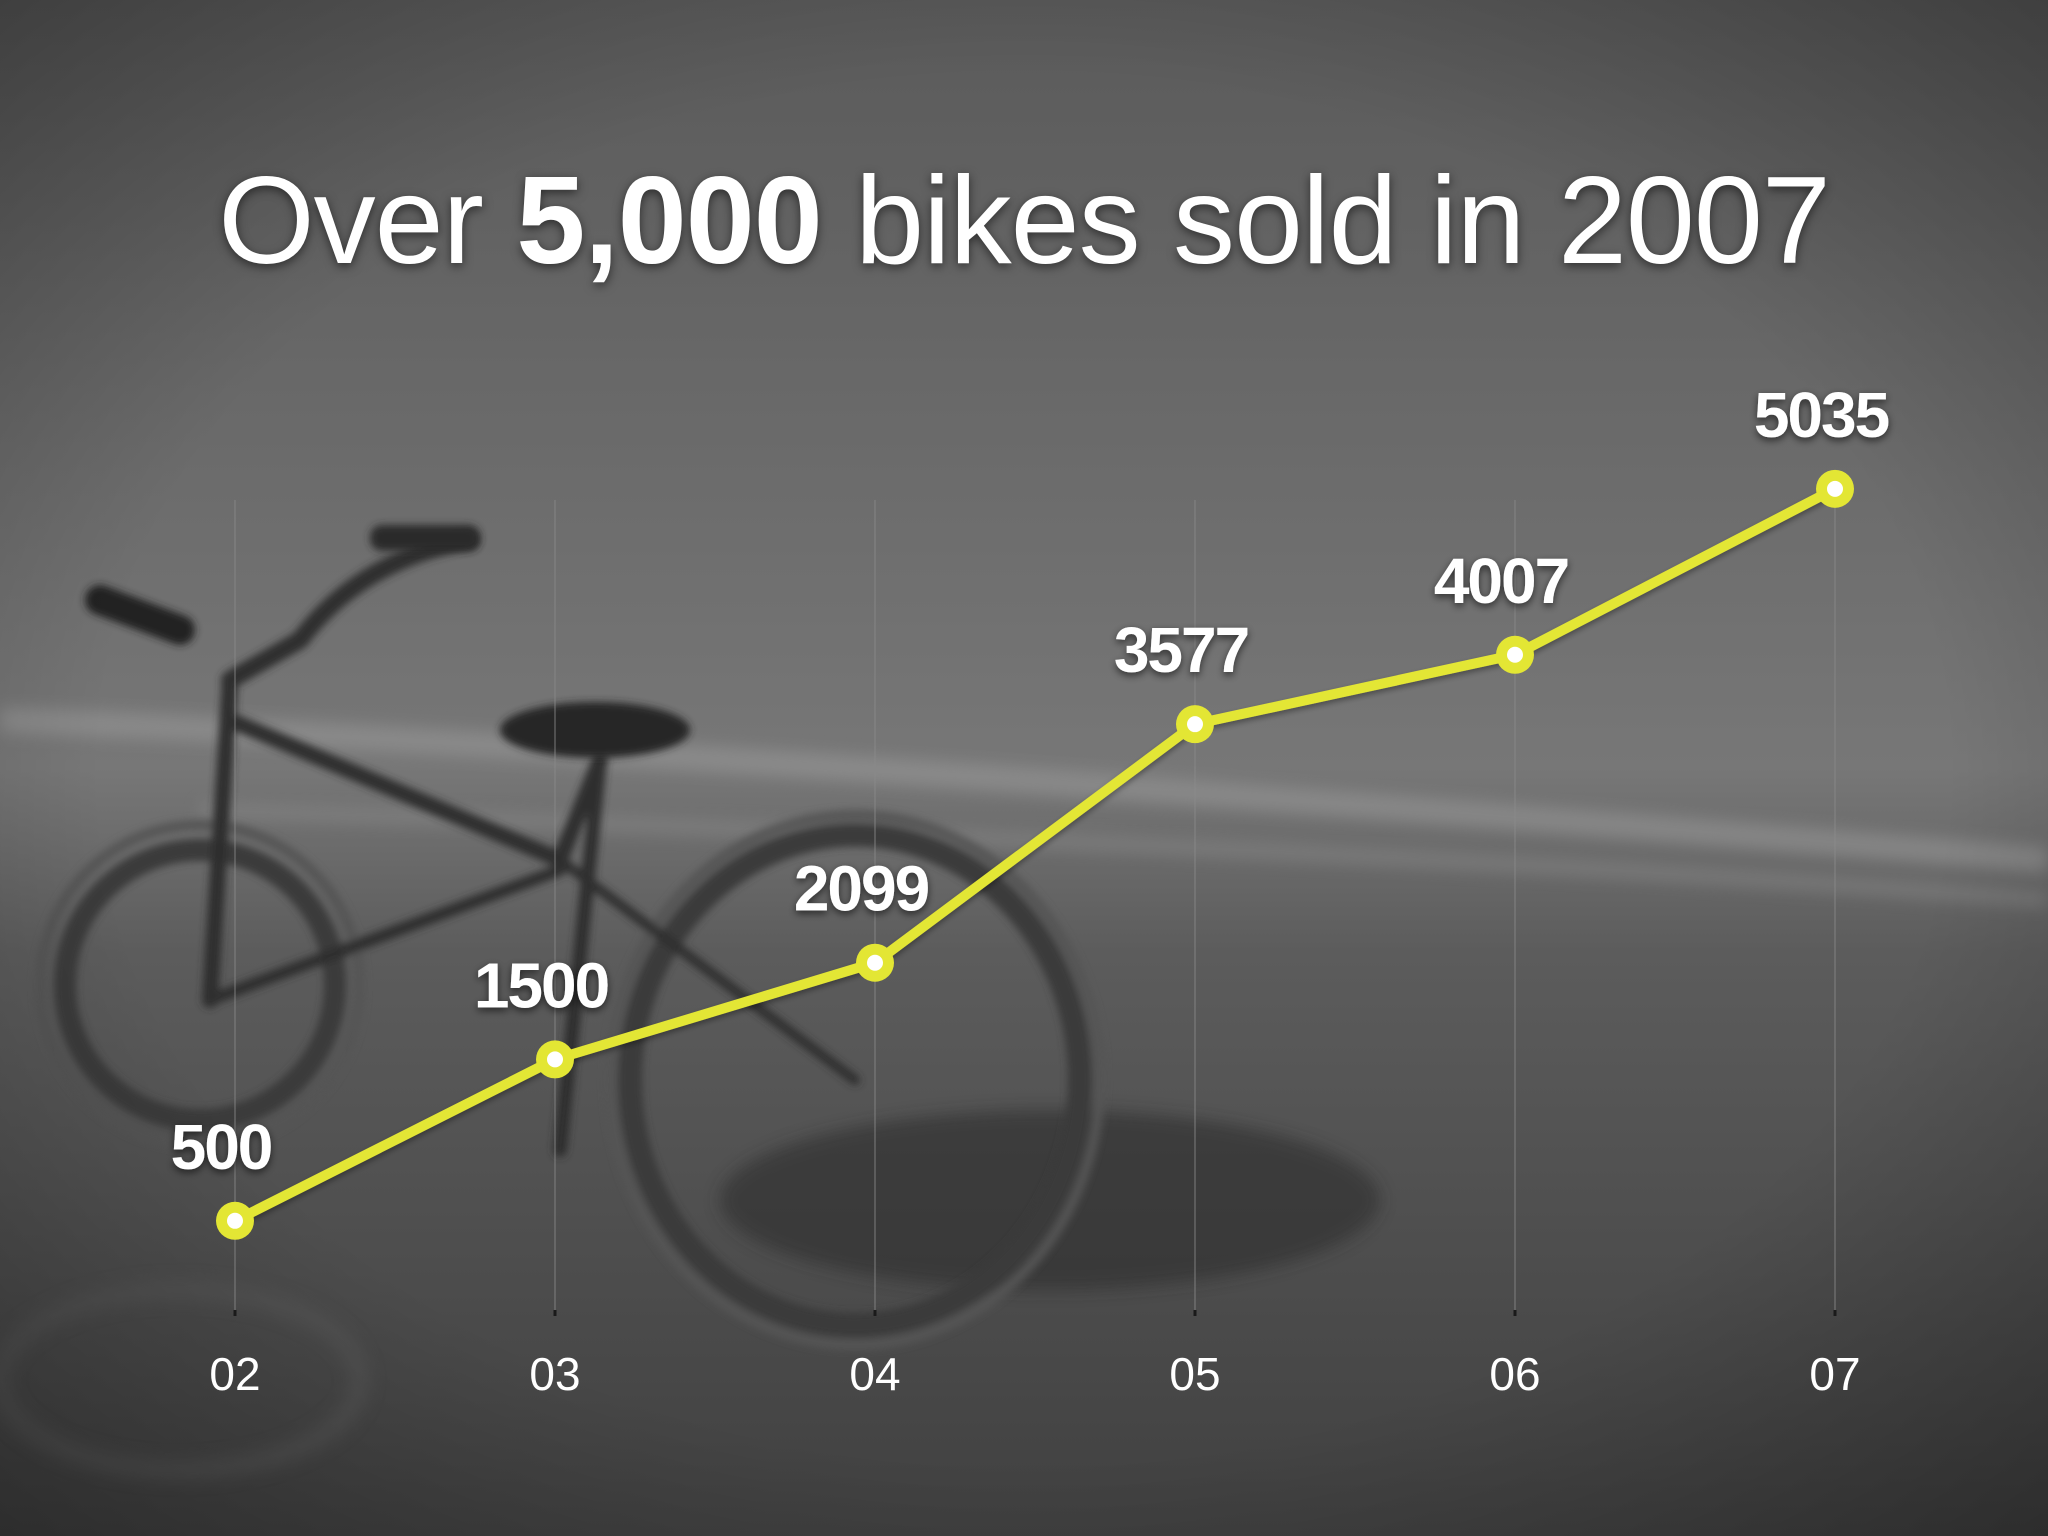  Describe the element at coordinates (861, 889) in the screenshot. I see `data-label: 2099` at that location.